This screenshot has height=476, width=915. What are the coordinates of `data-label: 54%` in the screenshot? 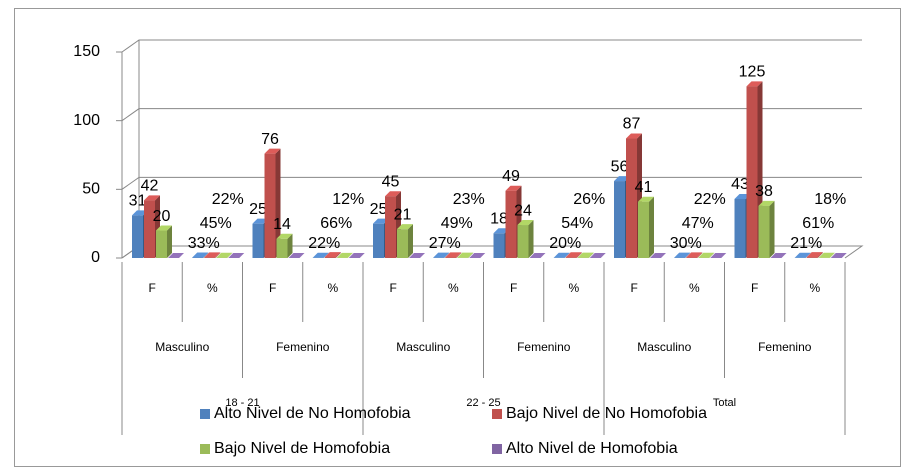 It's located at (577, 223).